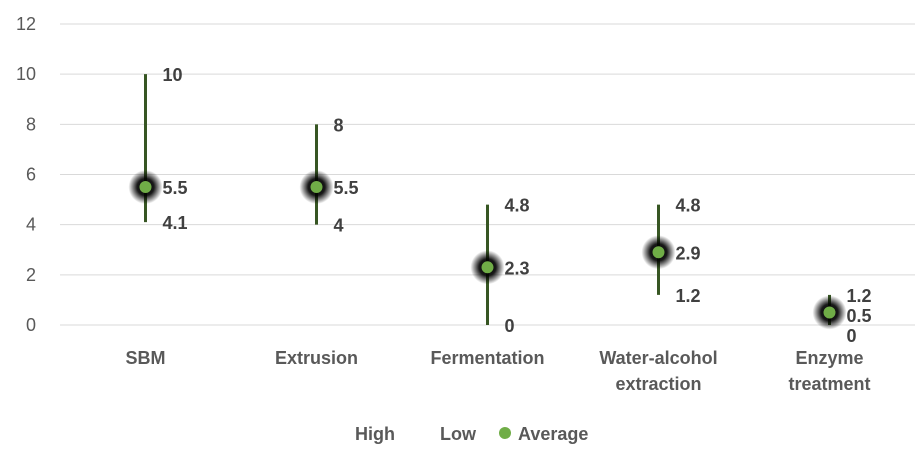 This screenshot has height=466, width=923. What do you see at coordinates (458, 434) in the screenshot?
I see `legend-low: Low` at bounding box center [458, 434].